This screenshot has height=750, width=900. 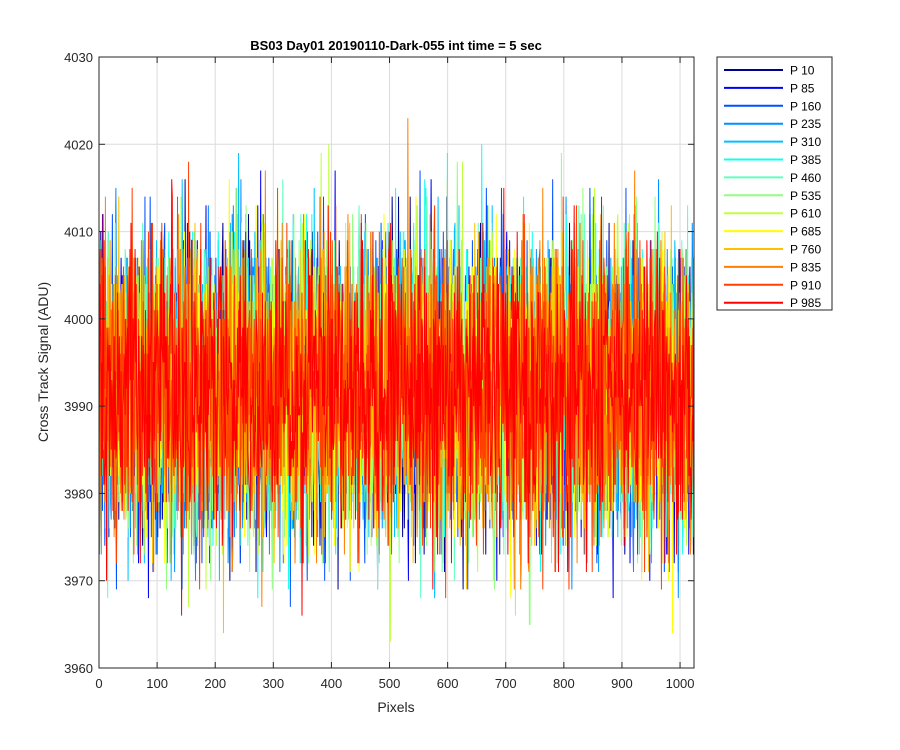 What do you see at coordinates (78, 493) in the screenshot?
I see `y-tick-label: 3980` at bounding box center [78, 493].